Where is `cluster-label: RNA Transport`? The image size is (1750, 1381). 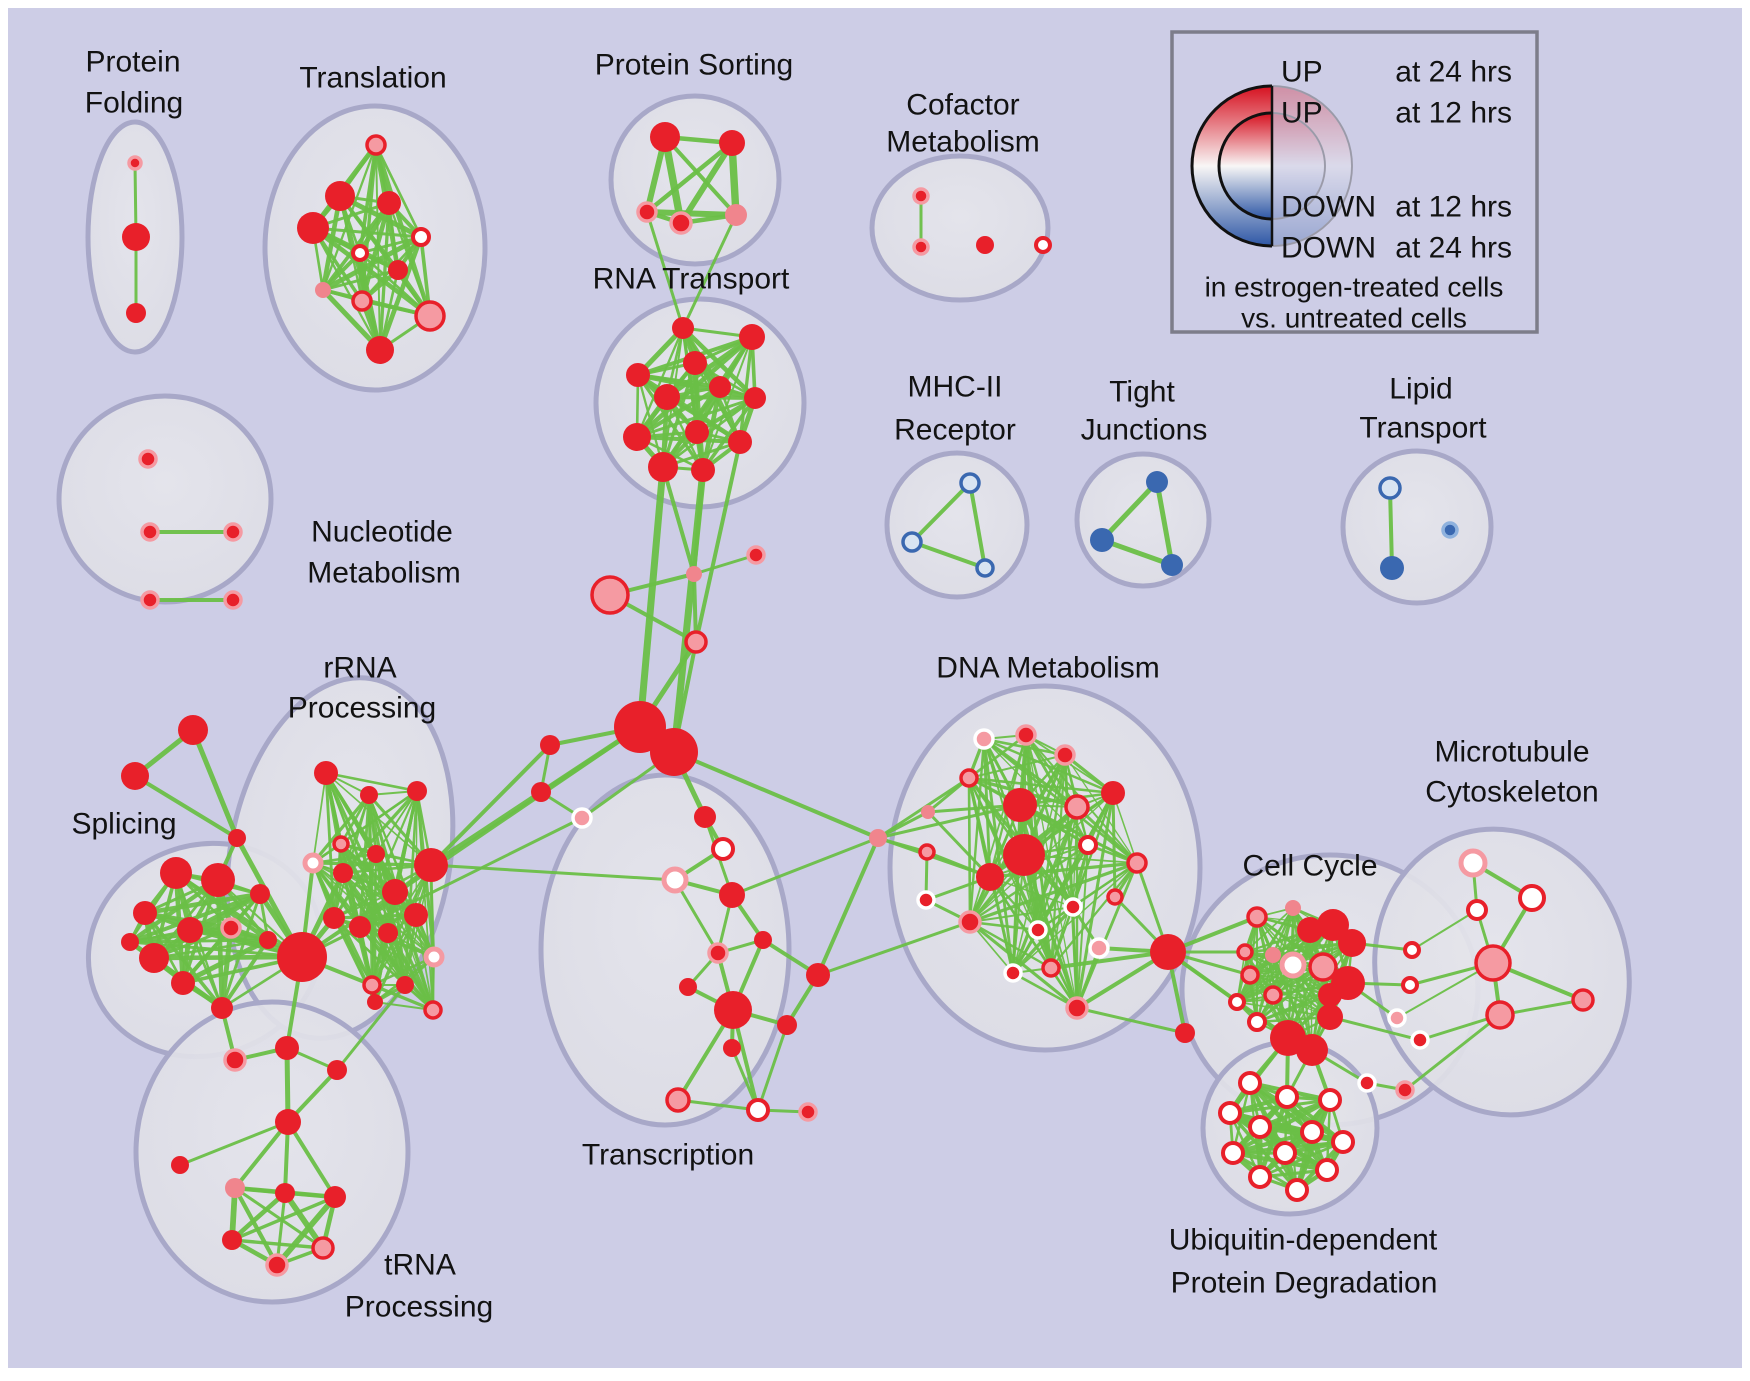
cluster-label: RNA Transport is located at coordinates (691, 279).